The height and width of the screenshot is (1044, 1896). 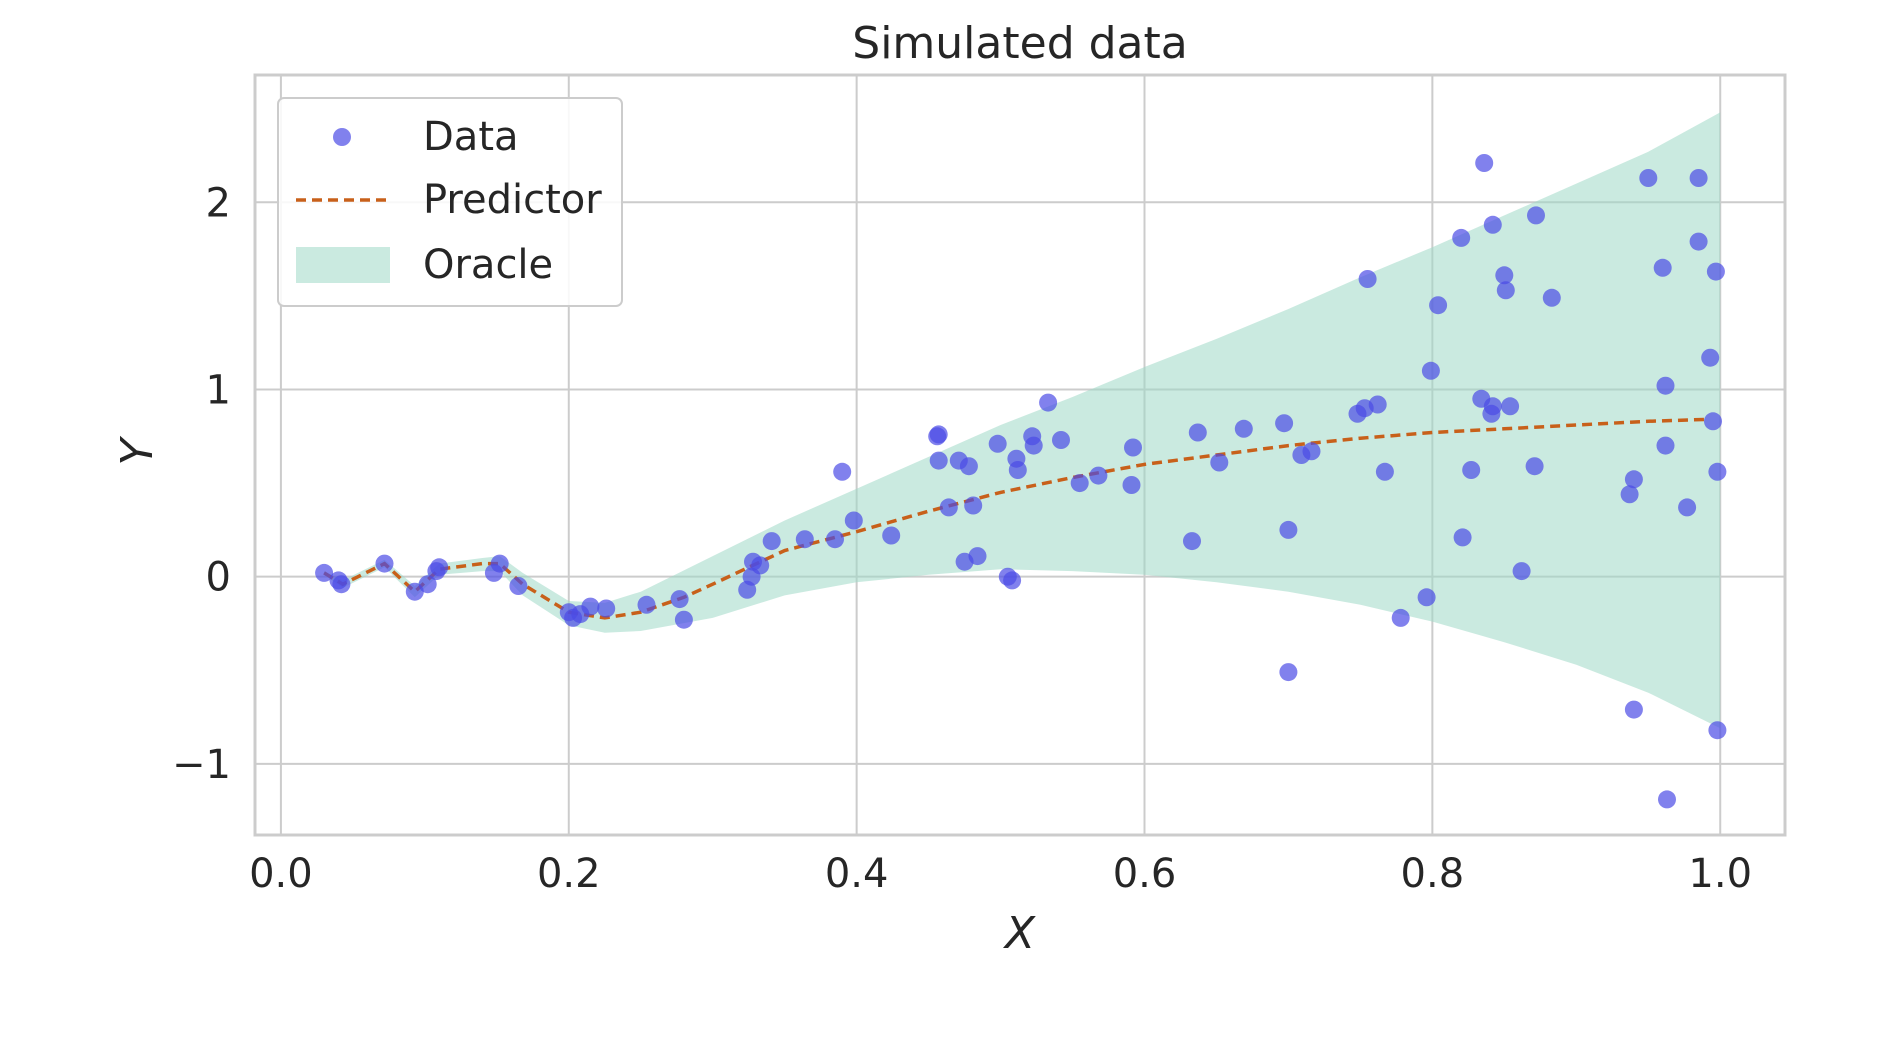 What do you see at coordinates (1145, 874) in the screenshot?
I see `x-tick-label: 0.6` at bounding box center [1145, 874].